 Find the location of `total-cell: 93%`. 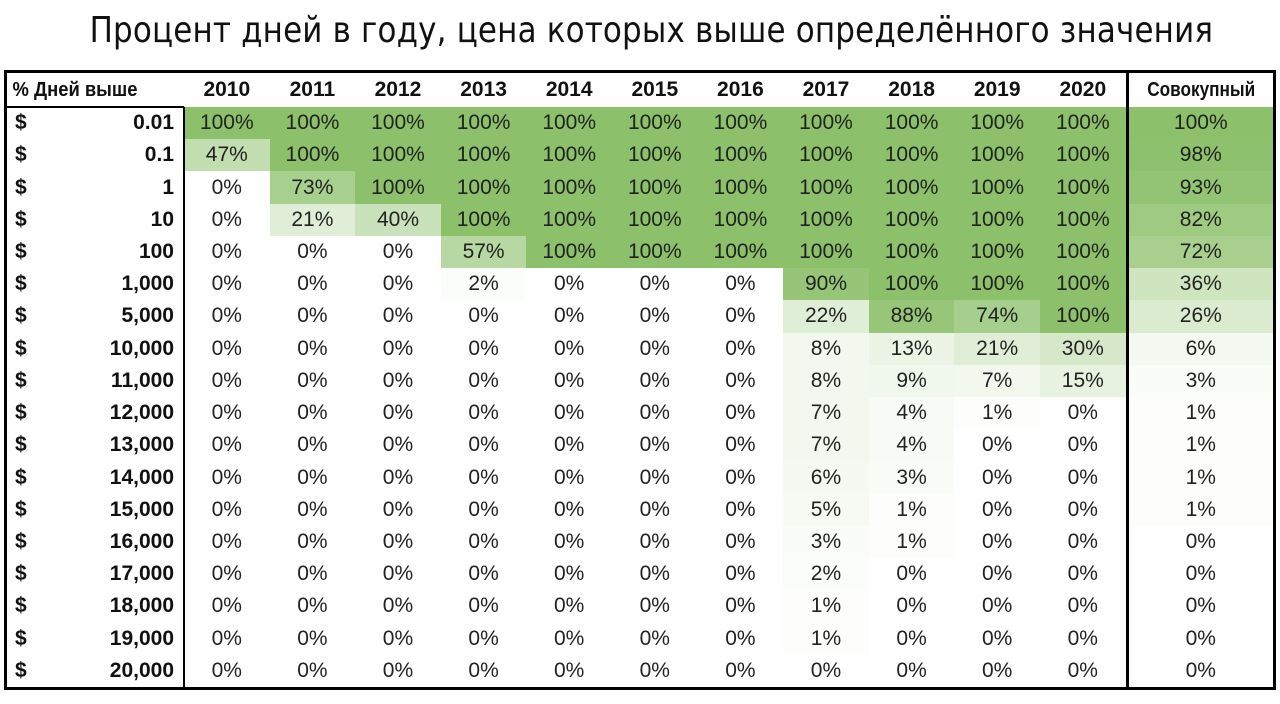

total-cell: 93% is located at coordinates (1200, 187).